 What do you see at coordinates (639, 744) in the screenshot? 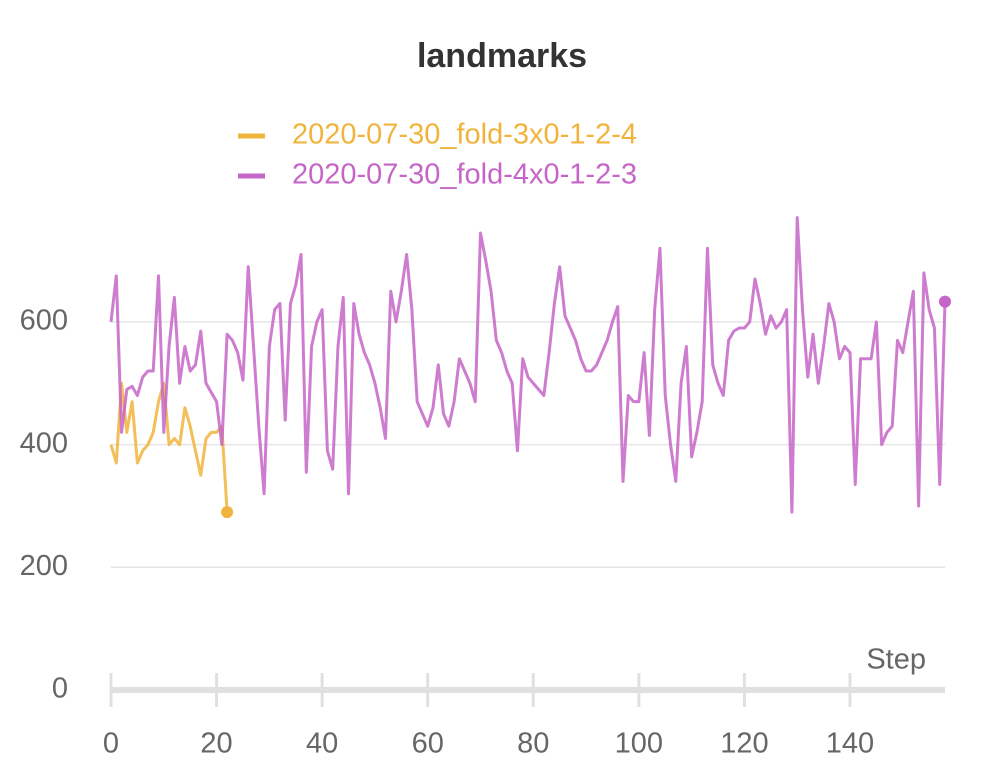
I see `x-tick-label: 100` at bounding box center [639, 744].